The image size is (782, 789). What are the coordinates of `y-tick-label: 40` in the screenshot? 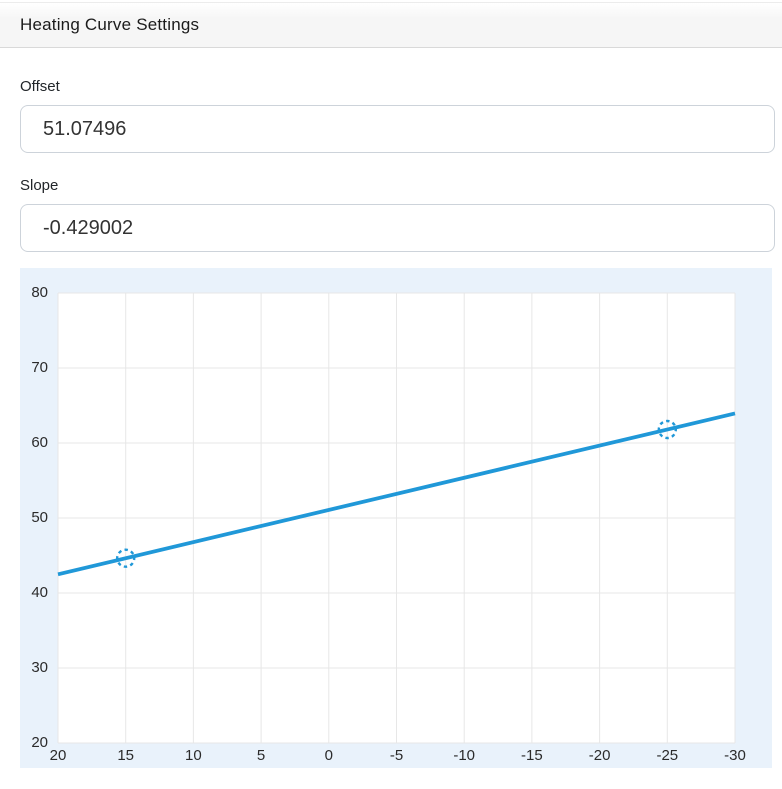 It's located at (39, 592).